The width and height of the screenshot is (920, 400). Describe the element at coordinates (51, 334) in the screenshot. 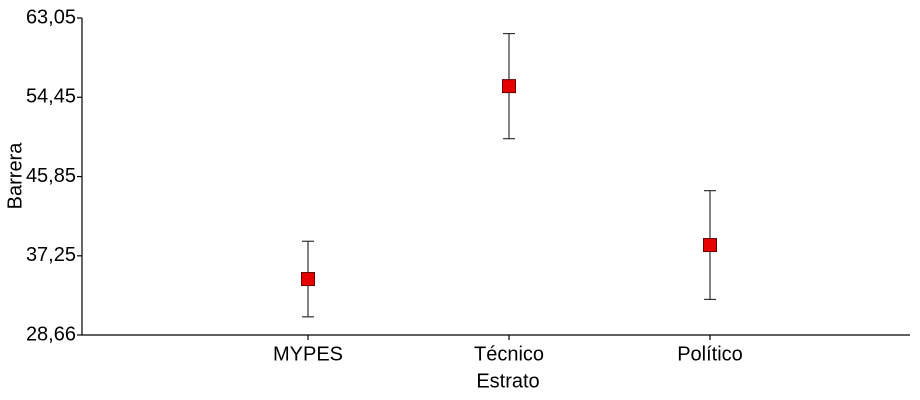

I see `y-tick-label: 28,66` at that location.